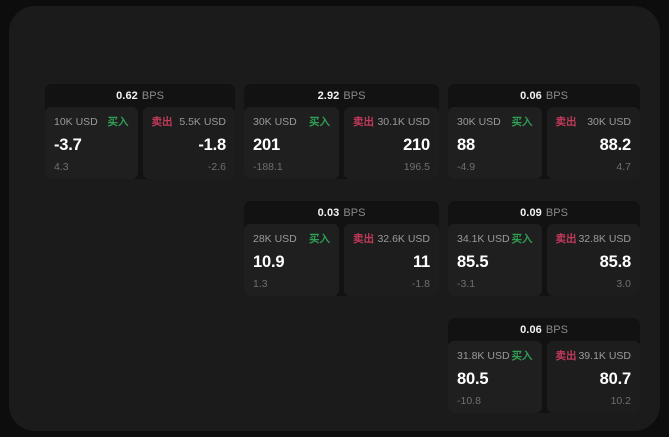 This screenshot has width=669, height=437. Describe the element at coordinates (403, 238) in the screenshot. I see `sell-size-label: 32.6K USD` at that location.